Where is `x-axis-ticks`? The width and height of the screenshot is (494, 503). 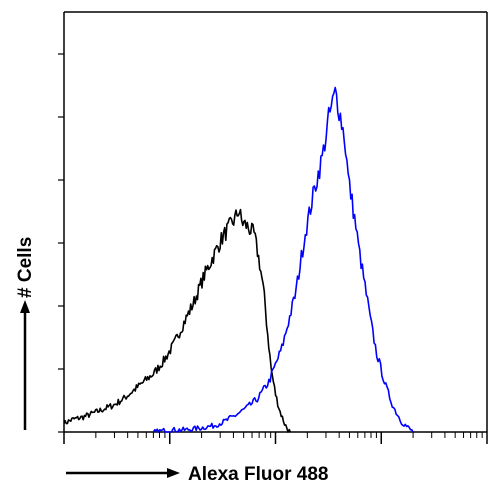 x-axis-ticks is located at coordinates (275, 438).